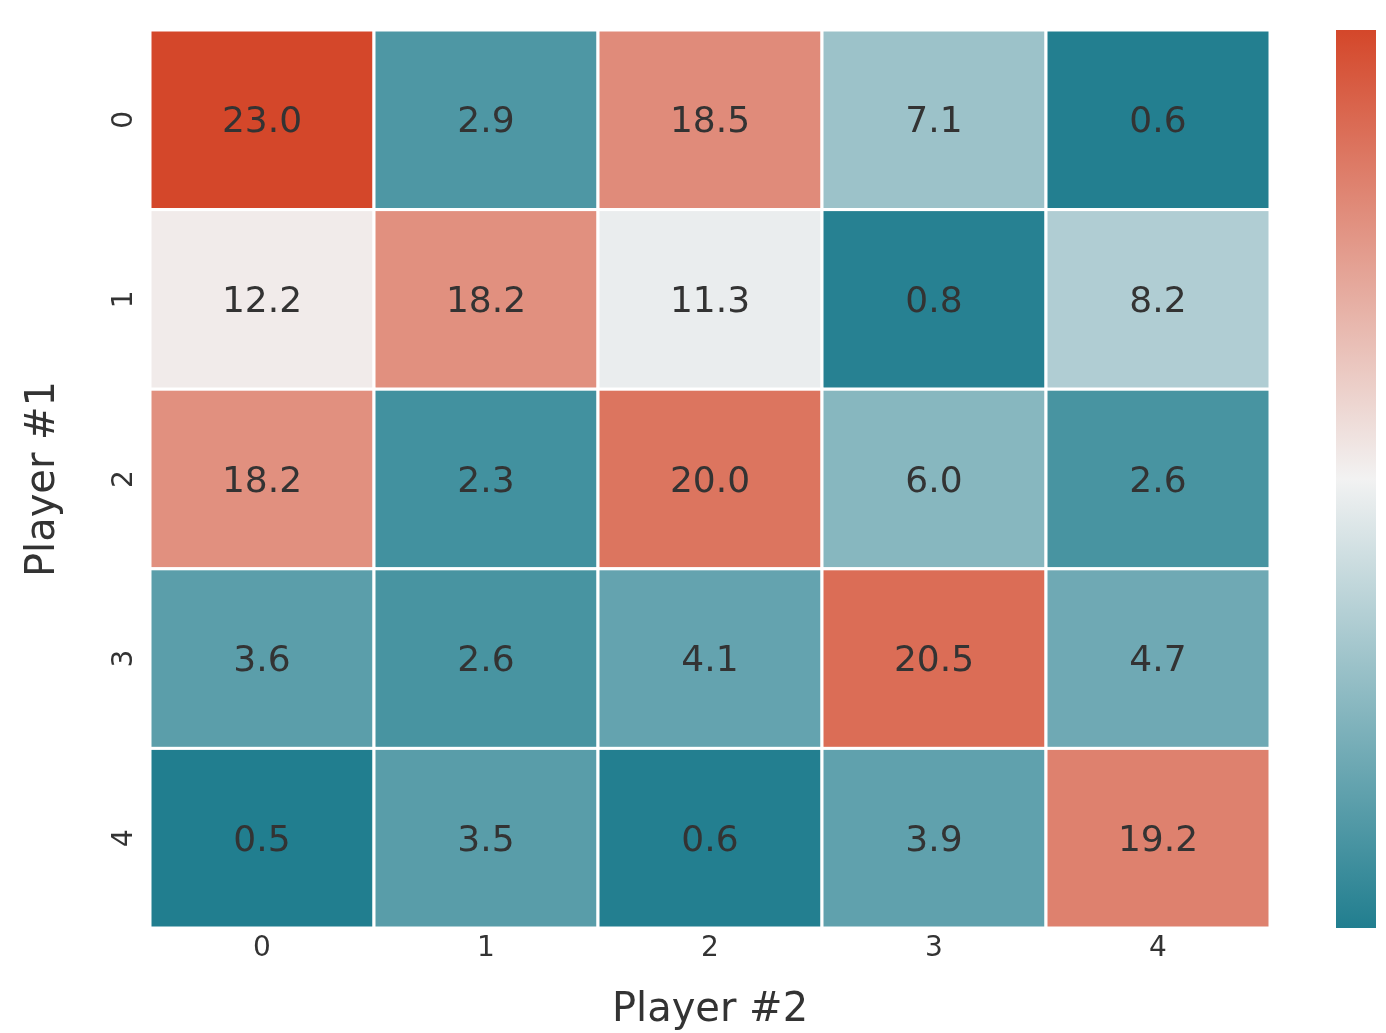 Image resolution: width=1386 pixels, height=1033 pixels. Describe the element at coordinates (40, 479) in the screenshot. I see `y-axis-title: Player #1` at that location.